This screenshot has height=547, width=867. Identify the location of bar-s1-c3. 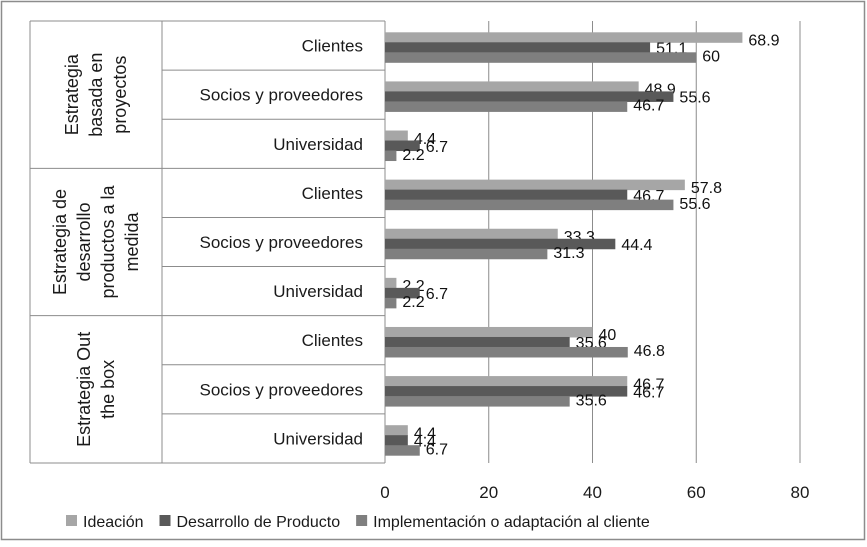
(506, 195).